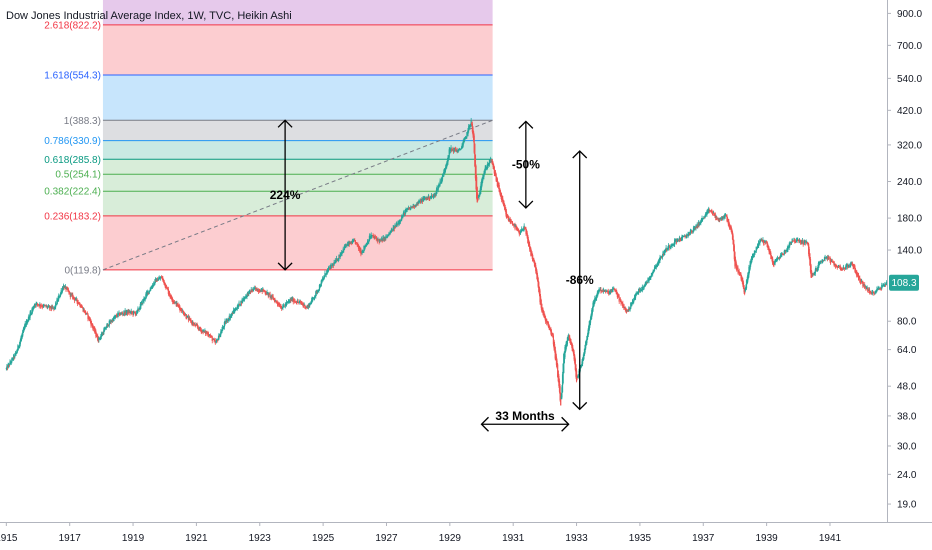 This screenshot has height=550, width=932. I want to click on arrow-head, so click(285, 123).